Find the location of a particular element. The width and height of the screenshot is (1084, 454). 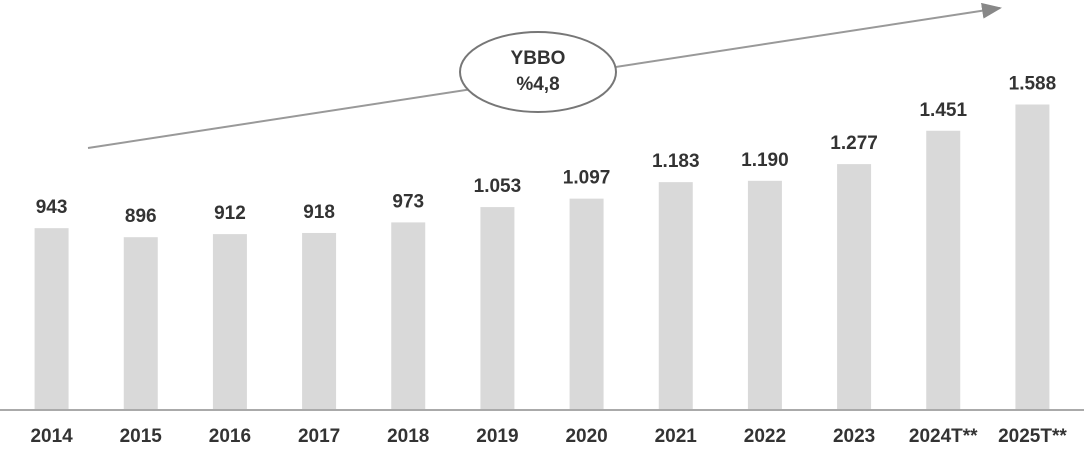

annotation: YBBO is located at coordinates (538, 58).